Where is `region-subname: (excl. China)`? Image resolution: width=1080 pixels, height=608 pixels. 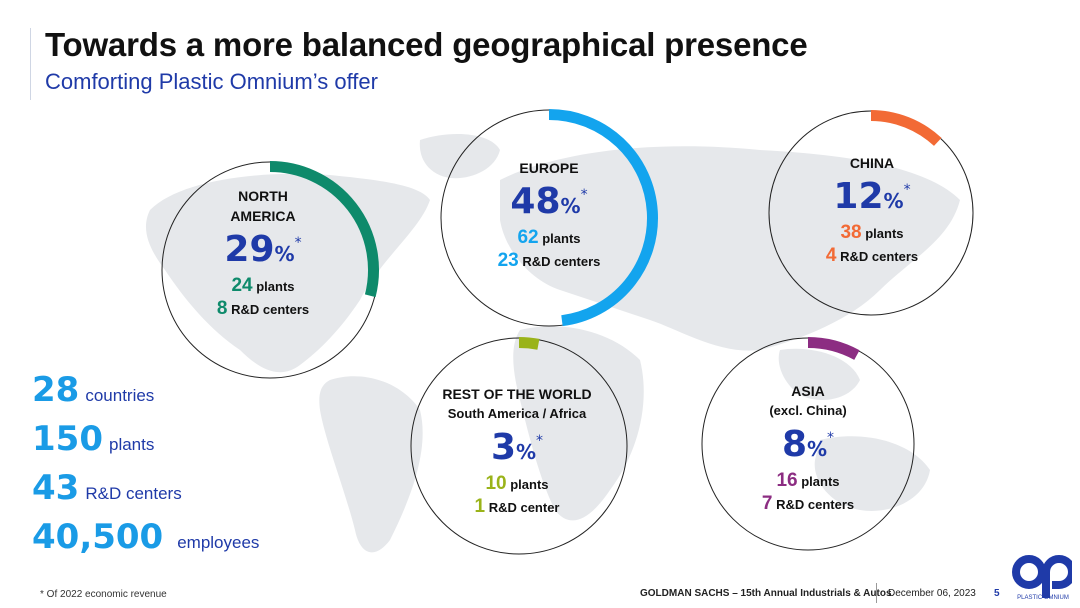
region-subname: (excl. China) is located at coordinates (808, 410).